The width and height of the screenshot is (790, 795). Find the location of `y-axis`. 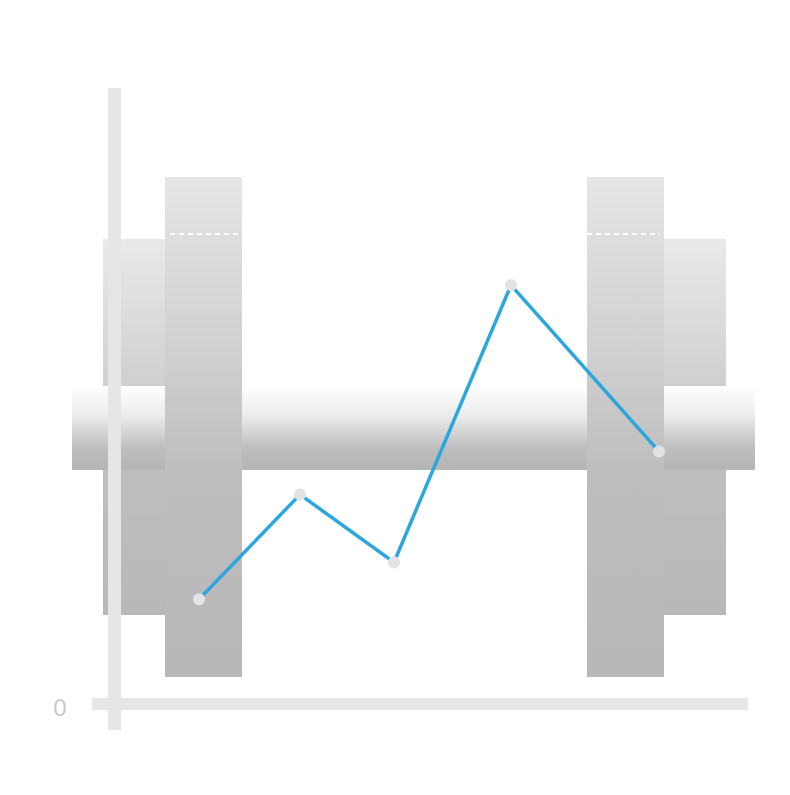

y-axis is located at coordinates (114, 409).